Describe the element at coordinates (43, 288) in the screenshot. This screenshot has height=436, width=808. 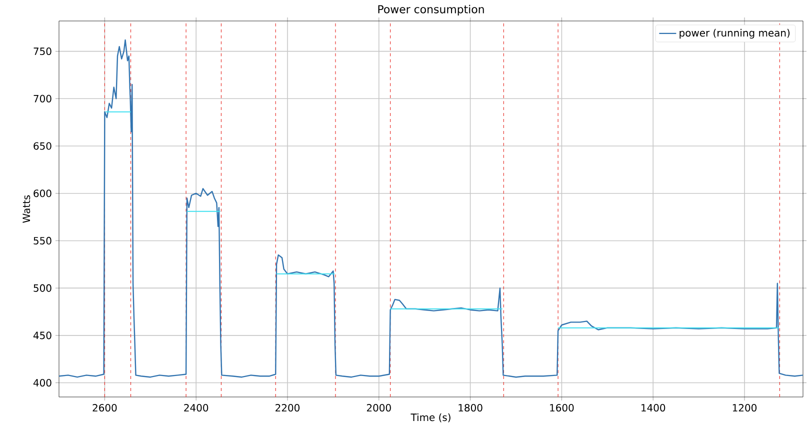
I see `y-tick-label: 500` at that location.